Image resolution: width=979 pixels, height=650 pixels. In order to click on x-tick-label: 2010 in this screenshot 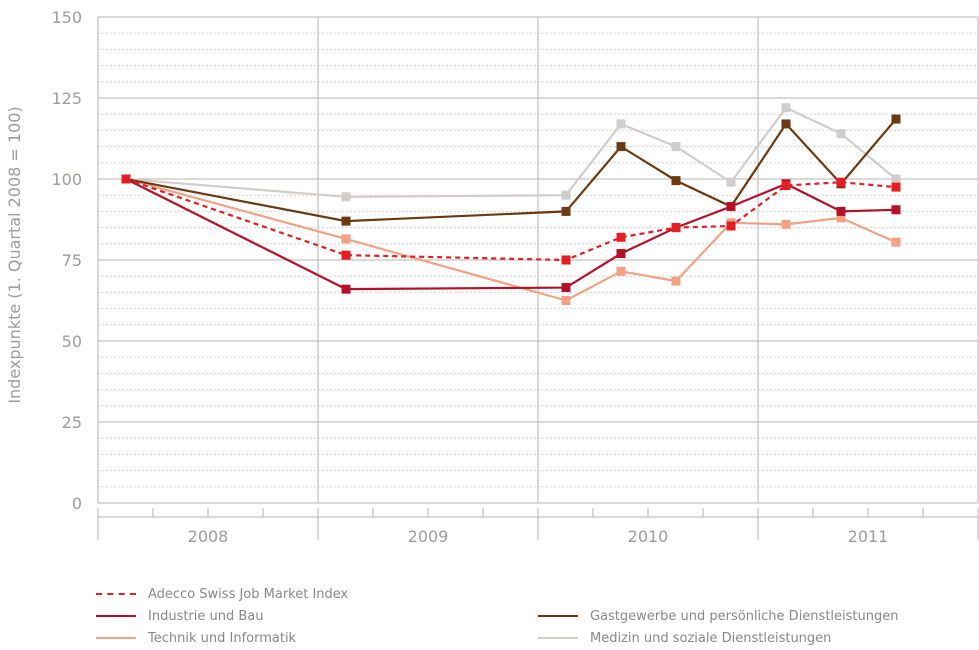, I will do `click(648, 536)`.